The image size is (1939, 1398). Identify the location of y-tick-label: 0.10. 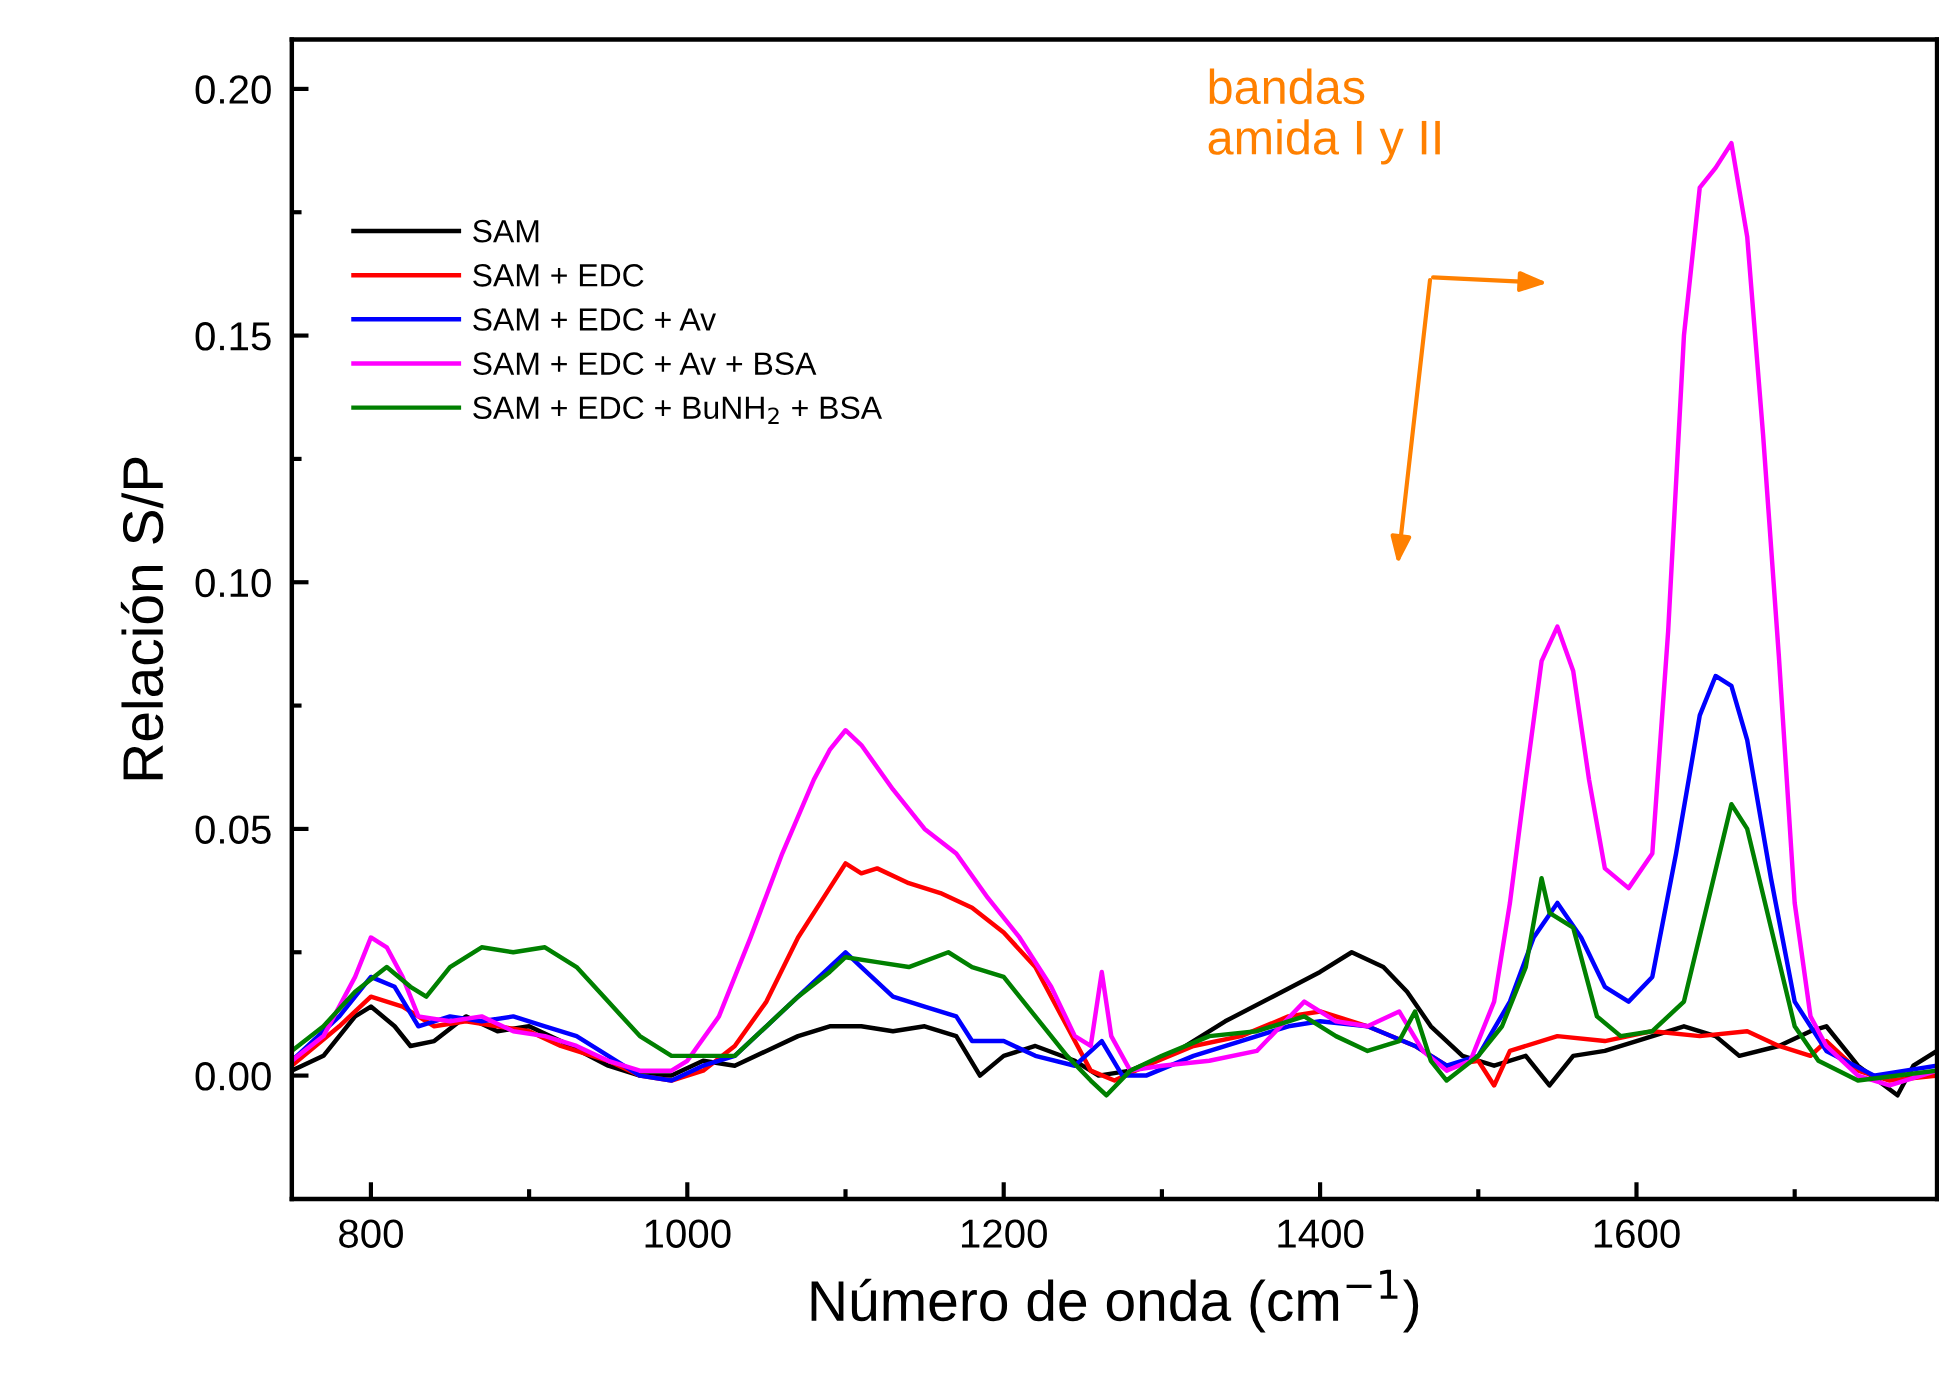
(233, 583).